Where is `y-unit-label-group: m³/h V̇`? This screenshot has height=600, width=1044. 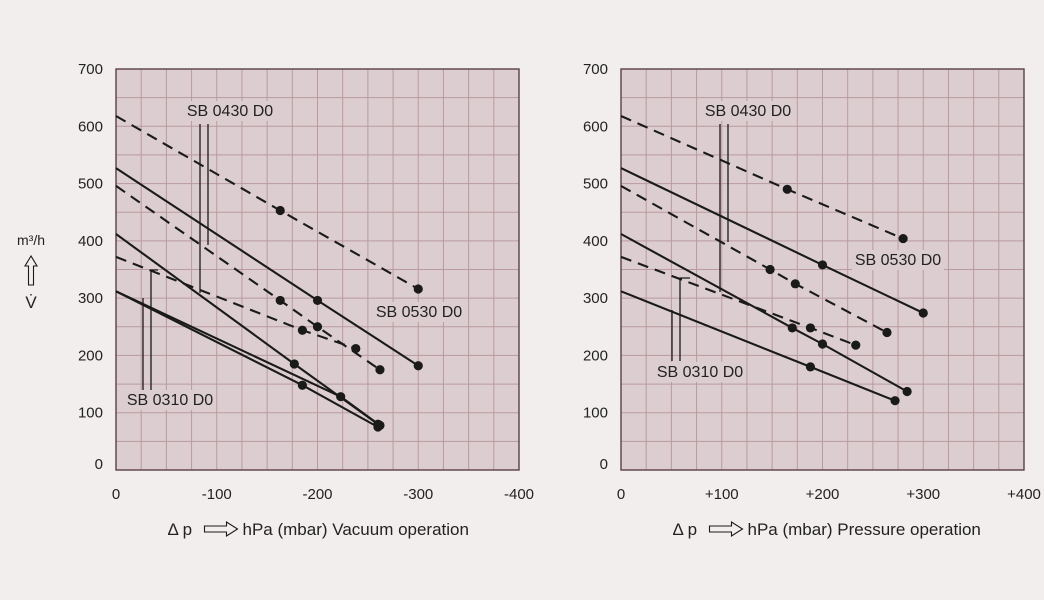 y-unit-label-group: m³/h V̇ is located at coordinates (31, 272).